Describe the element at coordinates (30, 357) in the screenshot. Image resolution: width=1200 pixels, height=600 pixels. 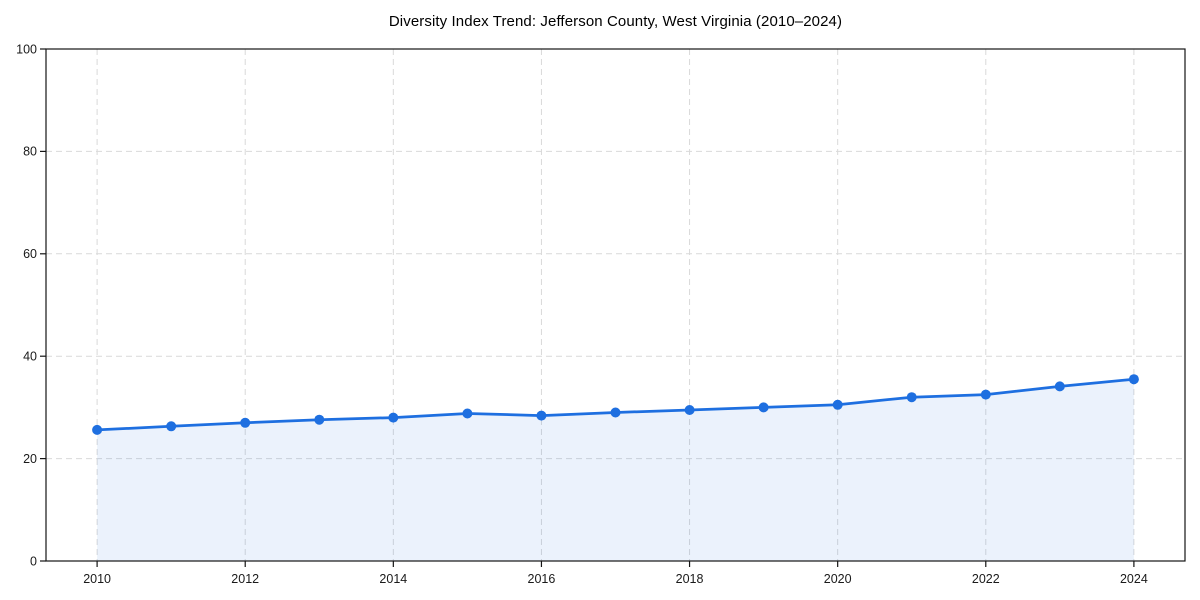
I see `y-tick-label: 40` at that location.